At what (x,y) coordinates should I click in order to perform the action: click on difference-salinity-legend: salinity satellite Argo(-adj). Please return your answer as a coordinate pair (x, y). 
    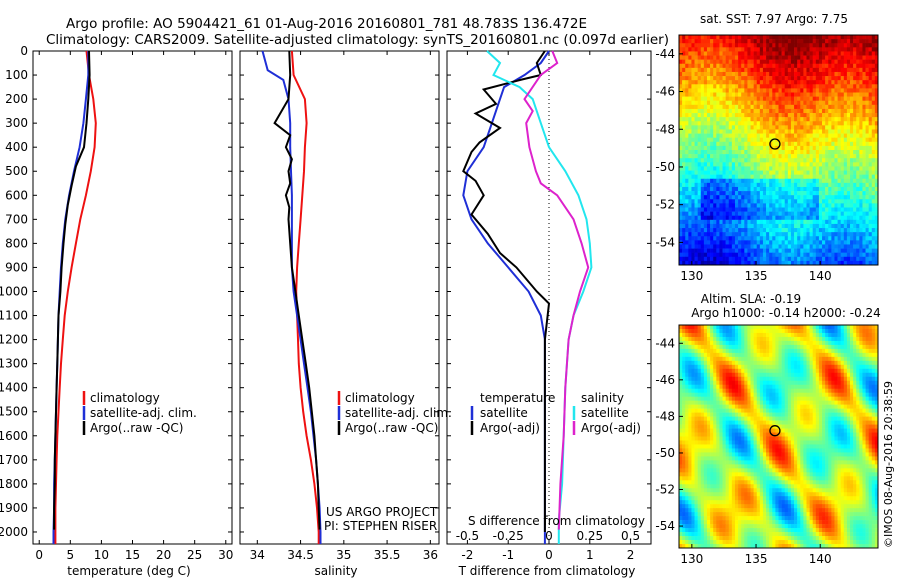
    Looking at the image, I should click on (606, 413).